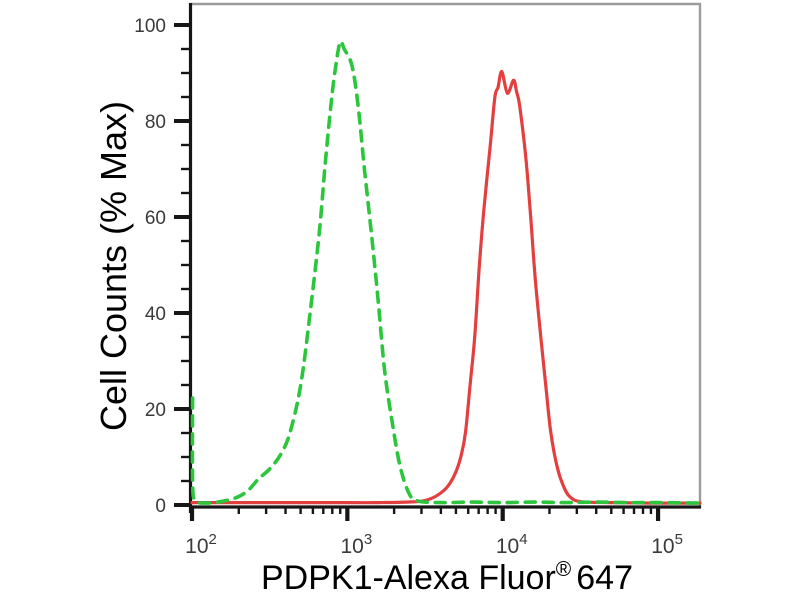  What do you see at coordinates (161, 266) in the screenshot?
I see `y-axis: 0 20 40 60 80 100` at bounding box center [161, 266].